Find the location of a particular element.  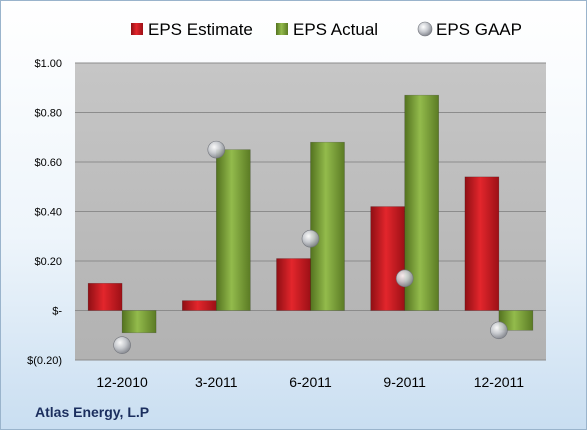

y-axis-tick-labels: $(0.20) $- $0.20 $0.40 $0.60 $0.80 $1.00 is located at coordinates (44, 212).